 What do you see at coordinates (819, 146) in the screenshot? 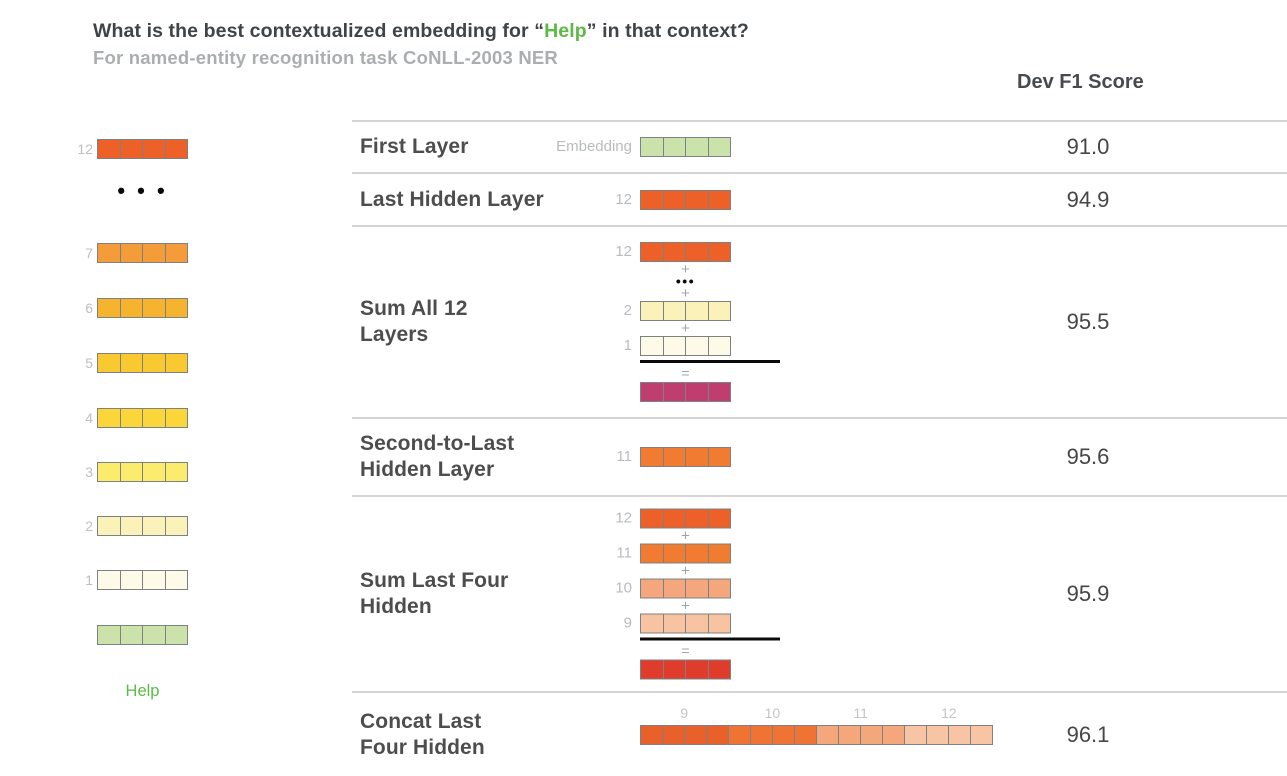
I see `table-row-first-layer: First Layer Embedding 91.0` at bounding box center [819, 146].